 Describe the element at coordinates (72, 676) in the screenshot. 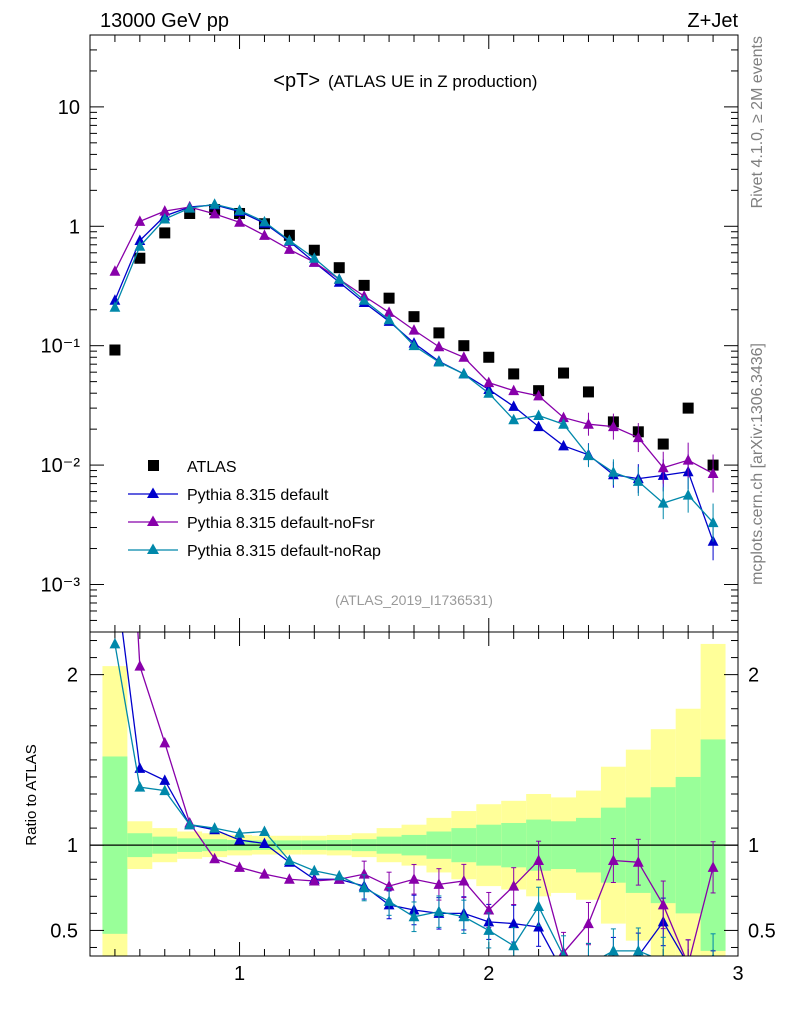

I see `ratio-y-tick-label: 2` at that location.